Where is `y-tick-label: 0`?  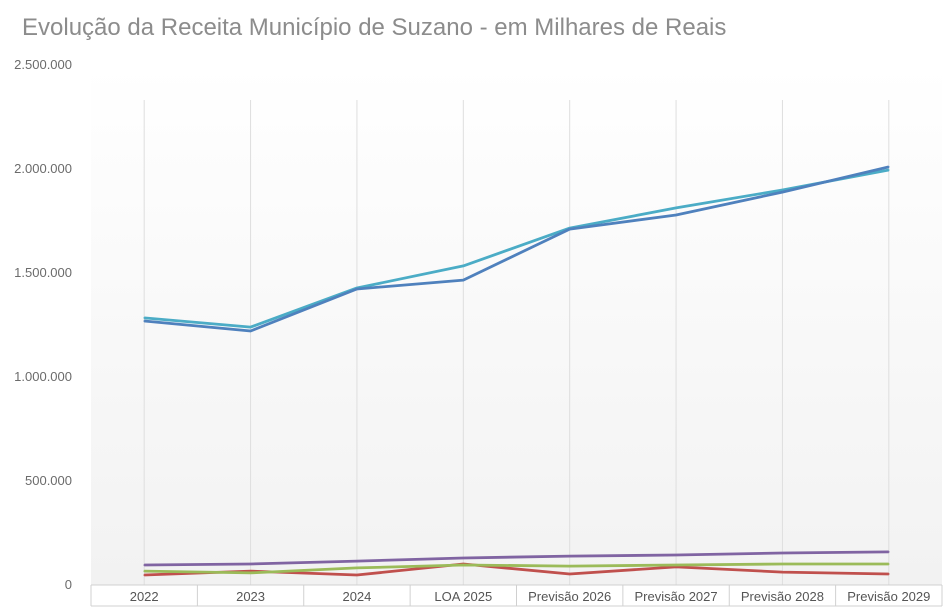 y-tick-label: 0 is located at coordinates (68, 584).